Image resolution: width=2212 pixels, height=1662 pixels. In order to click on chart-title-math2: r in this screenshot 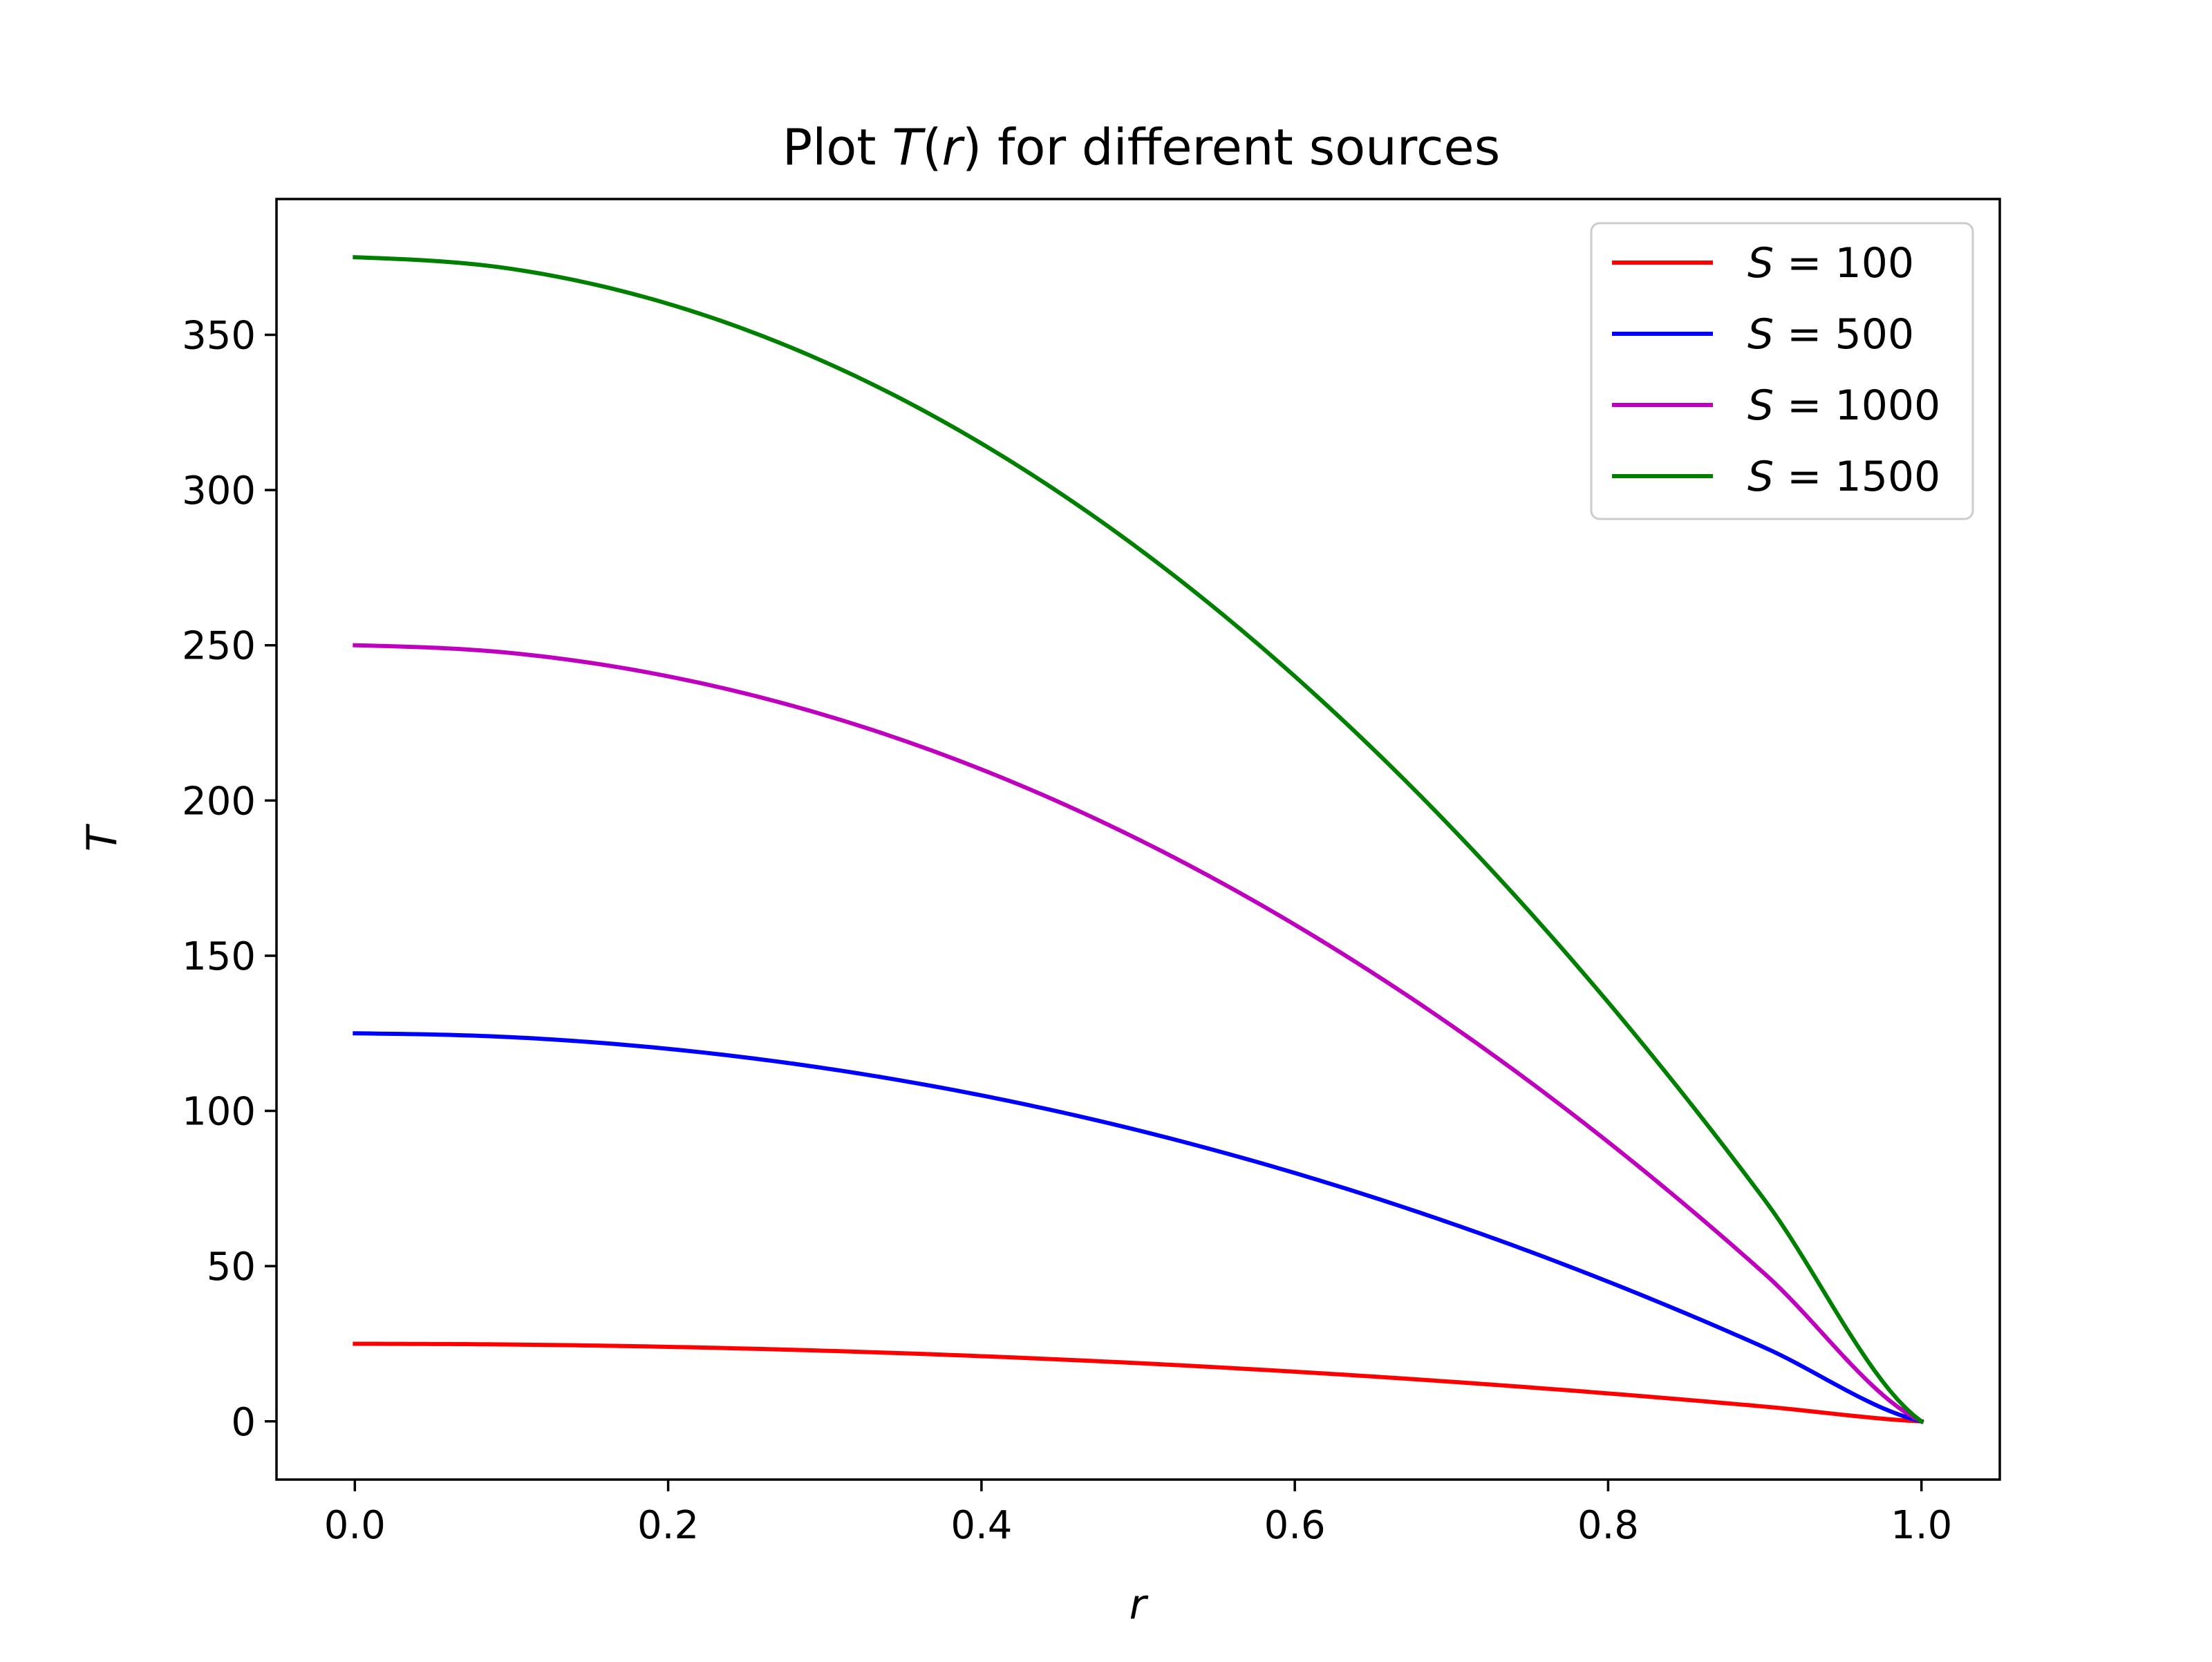, I will do `click(953, 147)`.